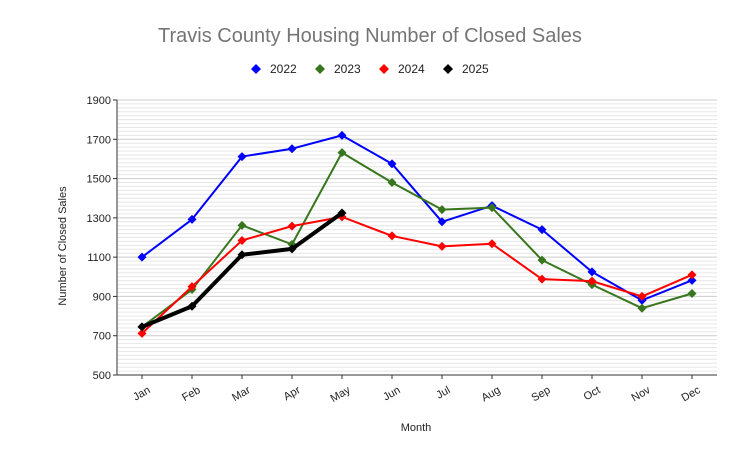 Image resolution: width=740 pixels, height=458 pixels. I want to click on y-tick-label: 500, so click(102, 376).